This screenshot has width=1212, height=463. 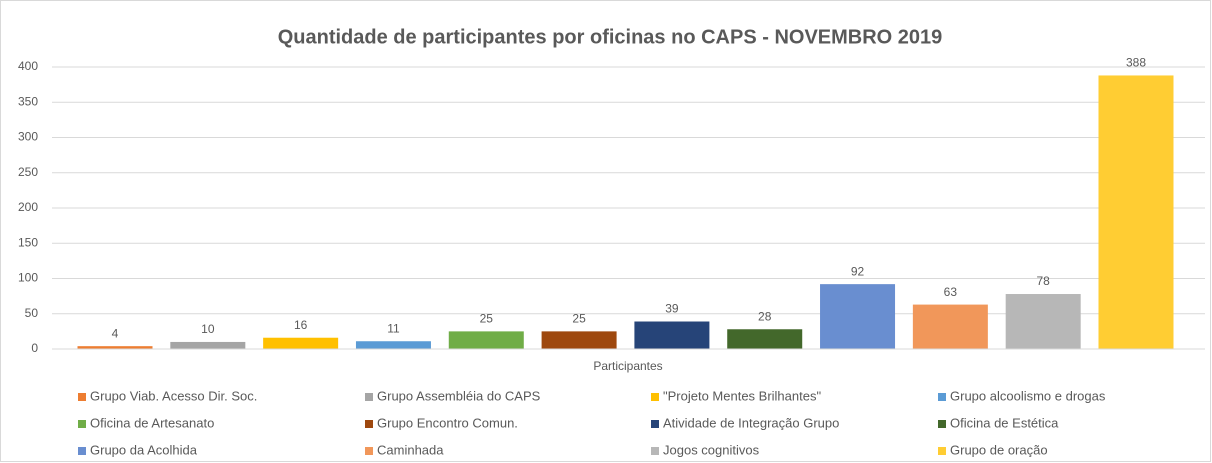 What do you see at coordinates (32, 313) in the screenshot?
I see `y-tick-label: 50` at bounding box center [32, 313].